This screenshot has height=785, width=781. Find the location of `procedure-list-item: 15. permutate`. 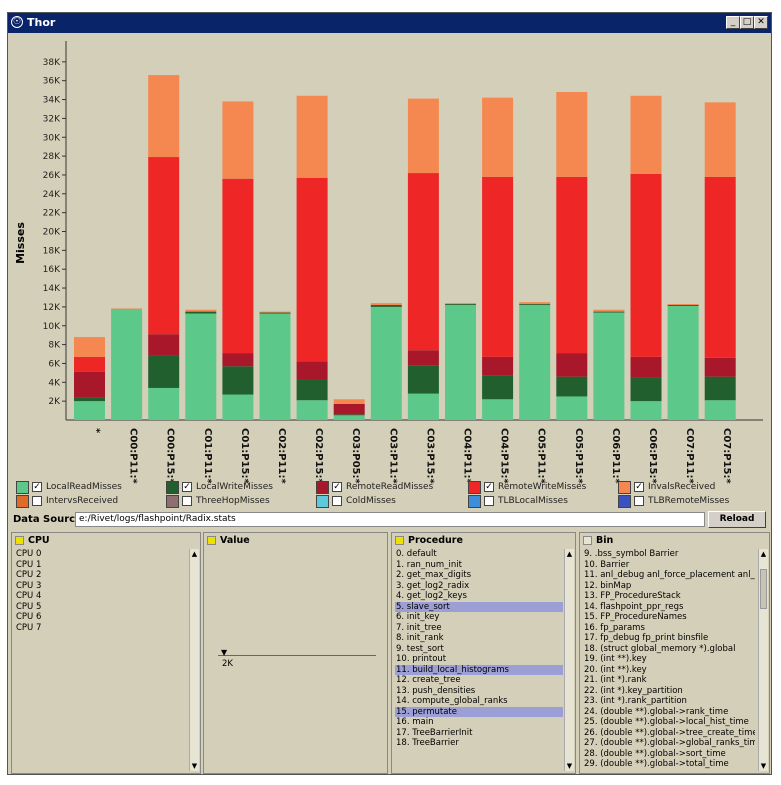

procedure-list-item: 15. permutate is located at coordinates (479, 711).